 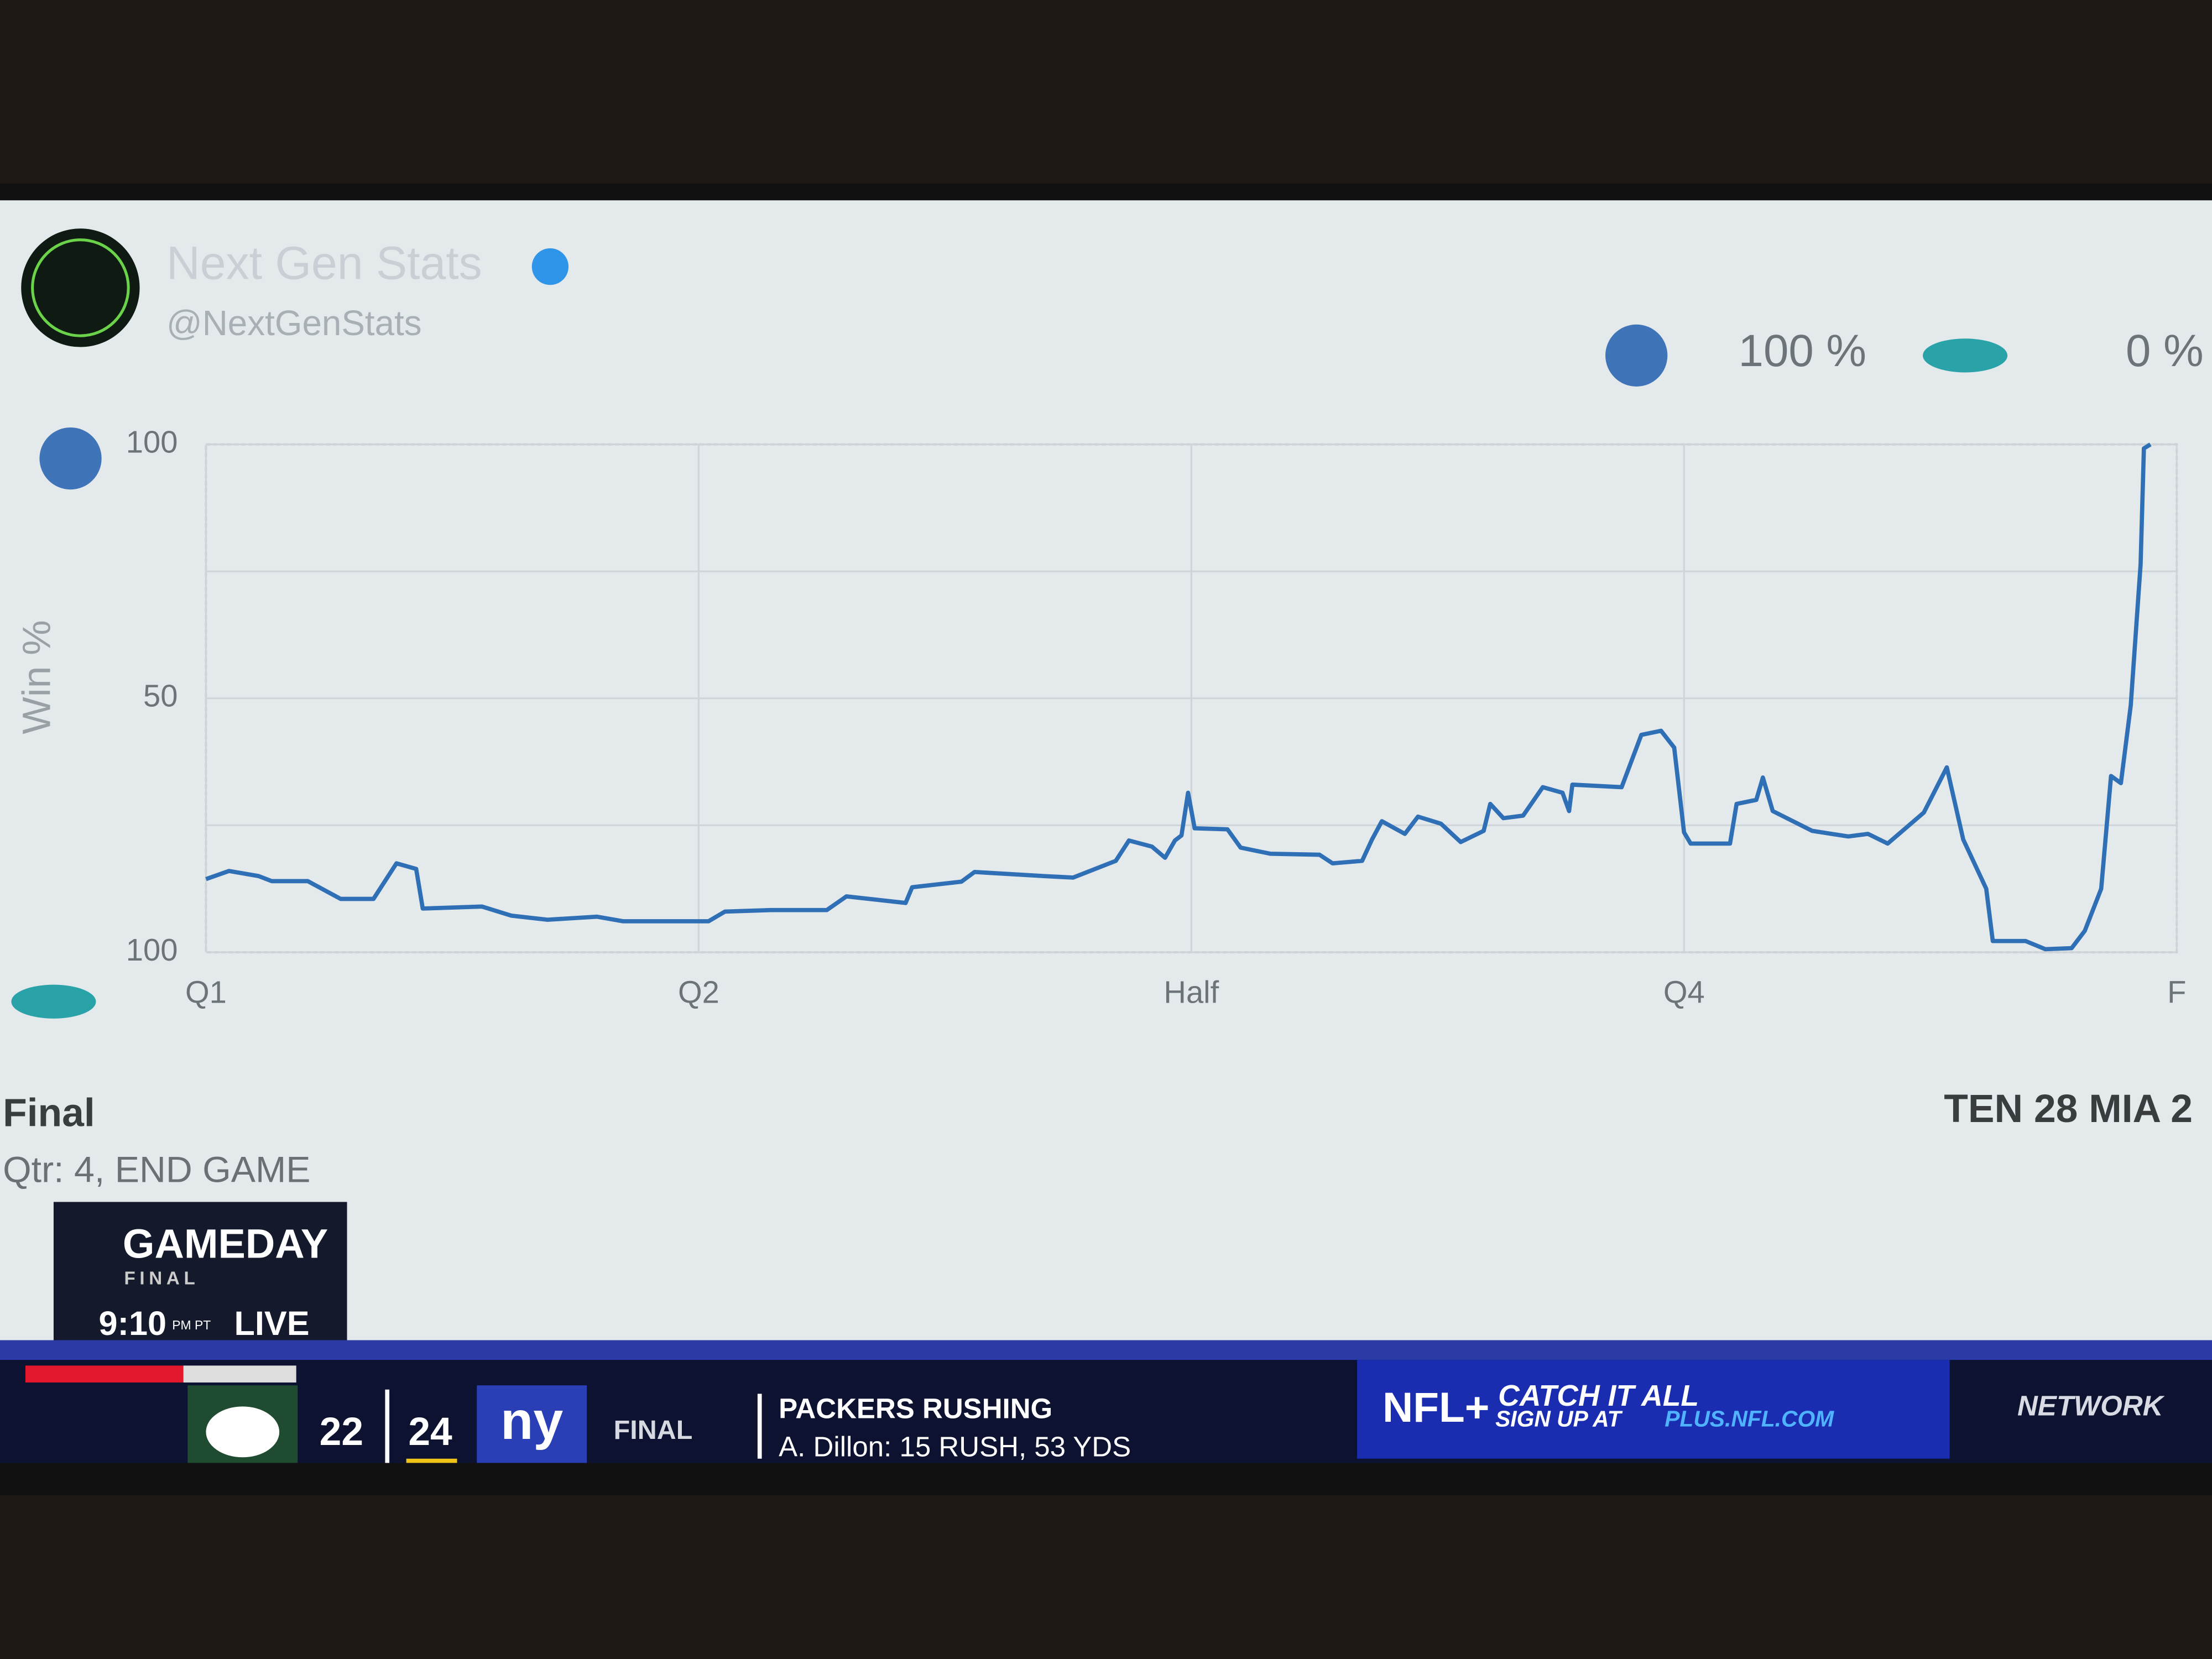 I want to click on giants-mark: ny, so click(x=531, y=1421).